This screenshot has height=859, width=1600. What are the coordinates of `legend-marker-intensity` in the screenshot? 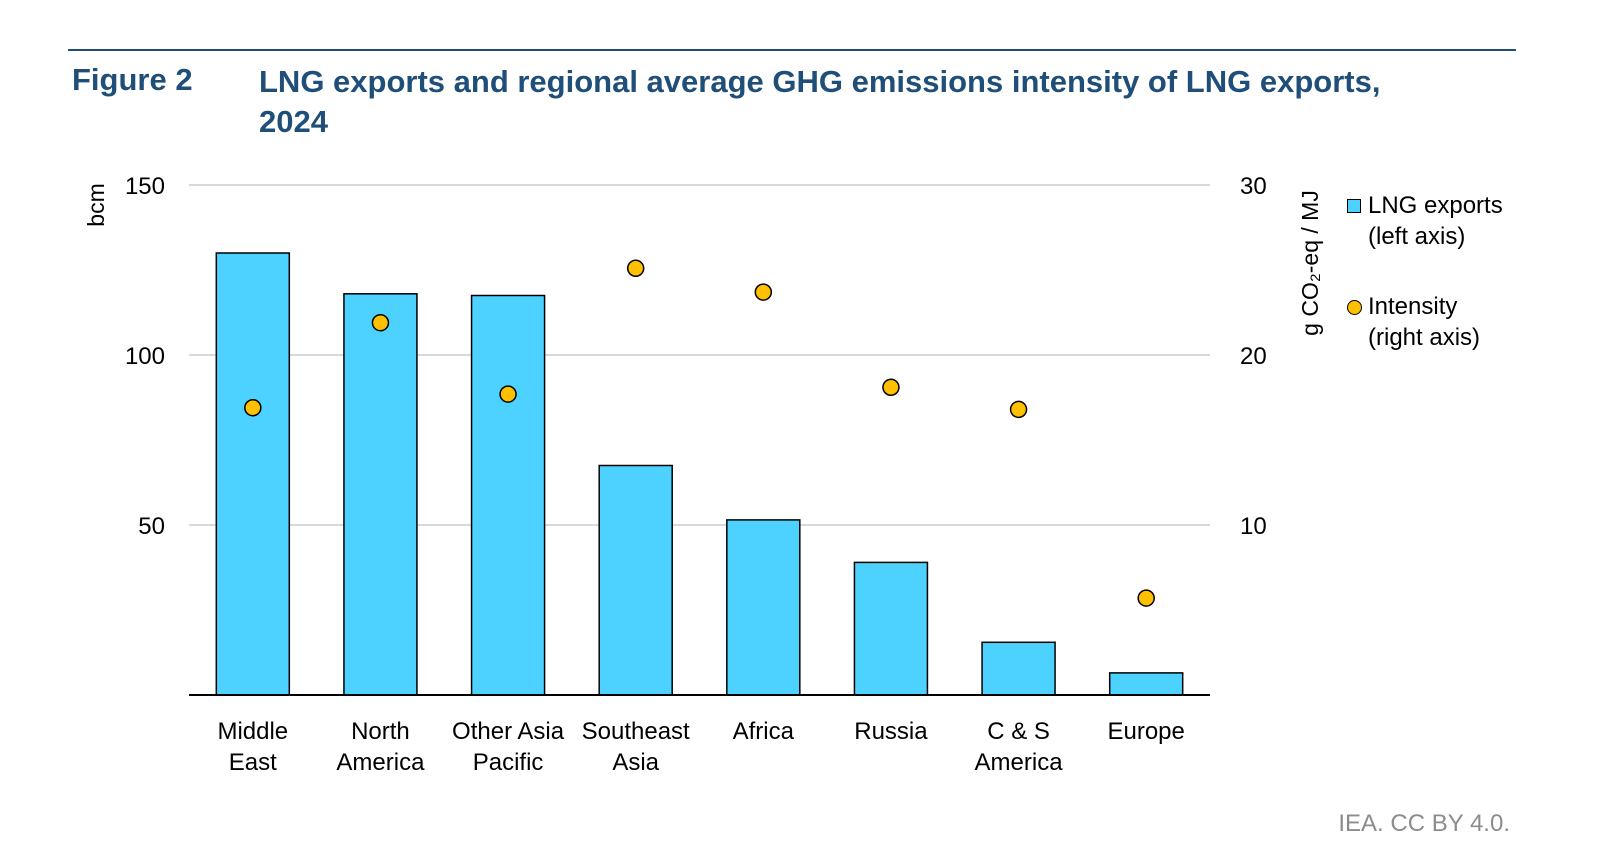 It's located at (1354, 307).